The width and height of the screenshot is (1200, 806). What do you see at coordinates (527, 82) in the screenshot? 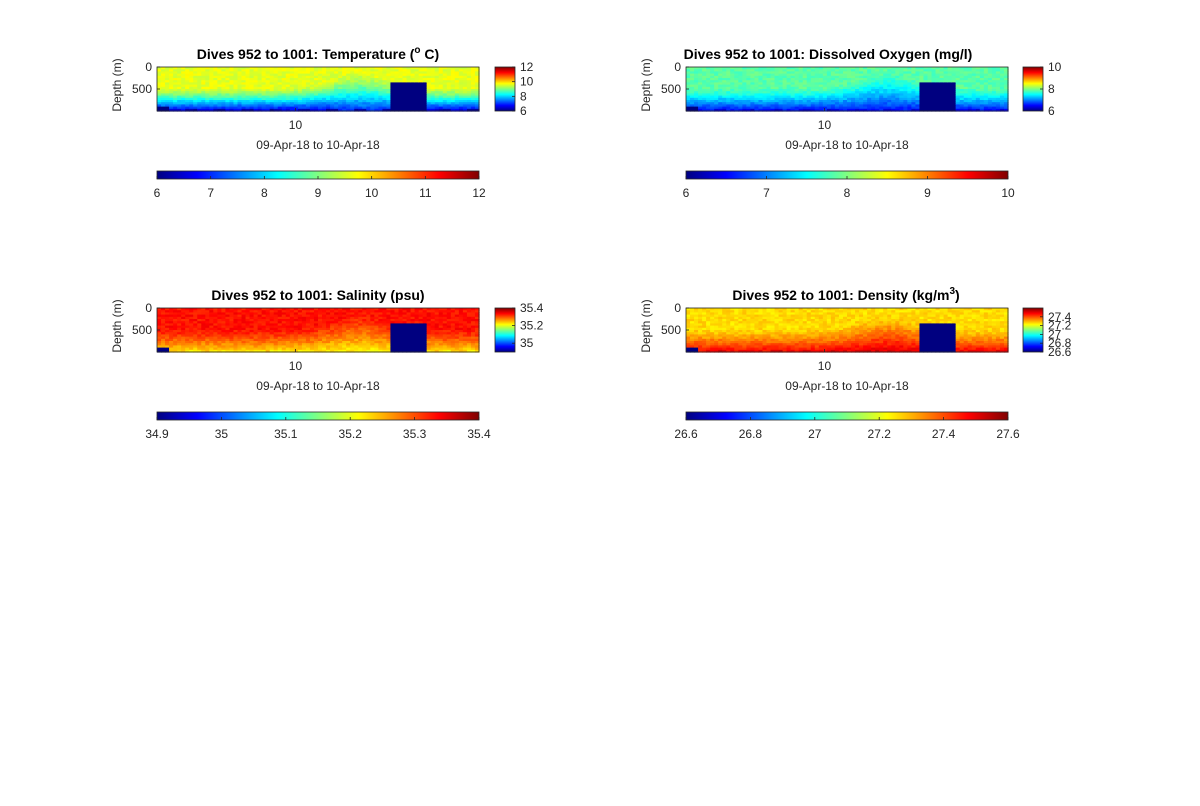
I see `side-colorbar-tick-label: 10` at bounding box center [527, 82].